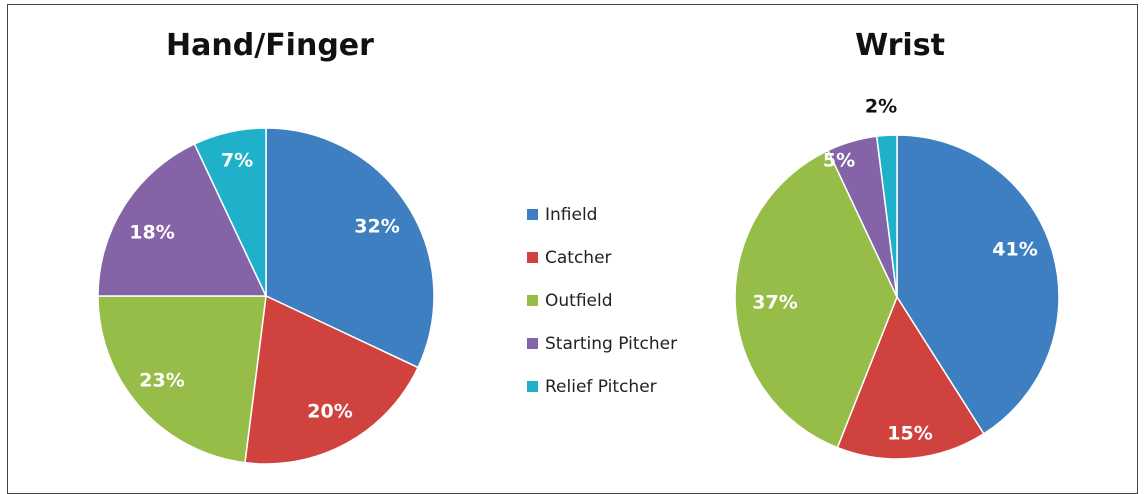 The height and width of the screenshot is (494, 1147). Describe the element at coordinates (182, 219) in the screenshot. I see `hand-finger-slice-starting-pitcher` at that location.